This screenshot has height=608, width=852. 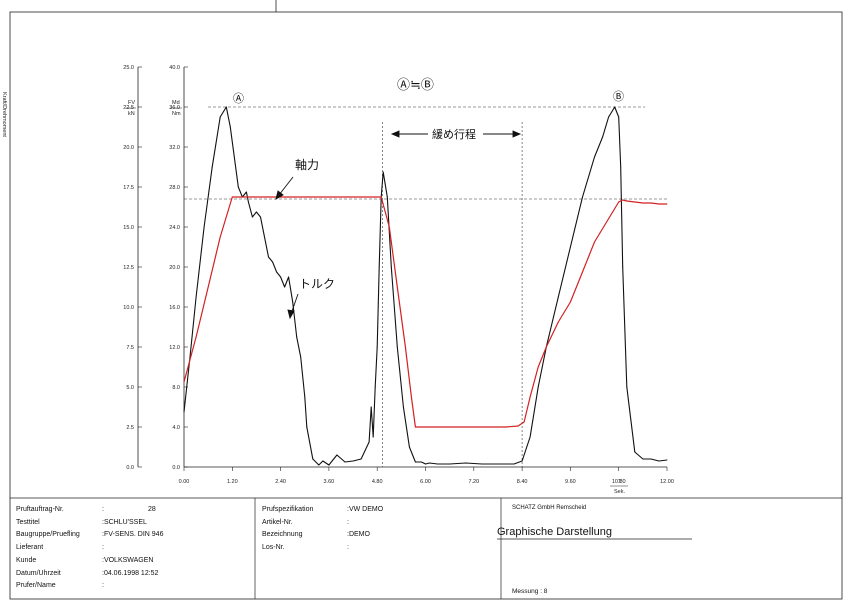 I want to click on measurement-label: Messung, so click(x=525, y=591).